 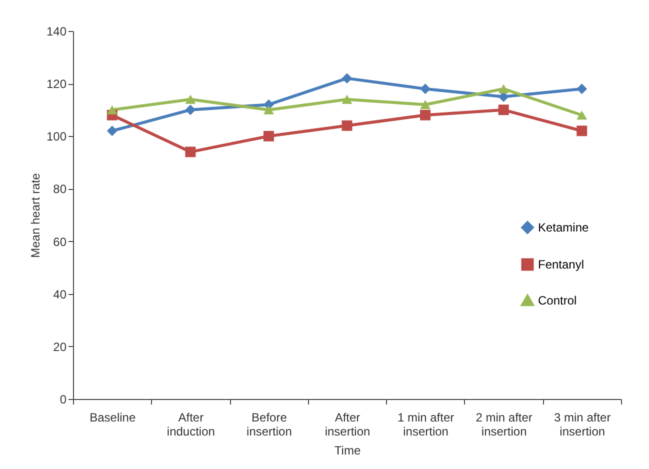 I want to click on legend-label: Control, so click(x=557, y=301).